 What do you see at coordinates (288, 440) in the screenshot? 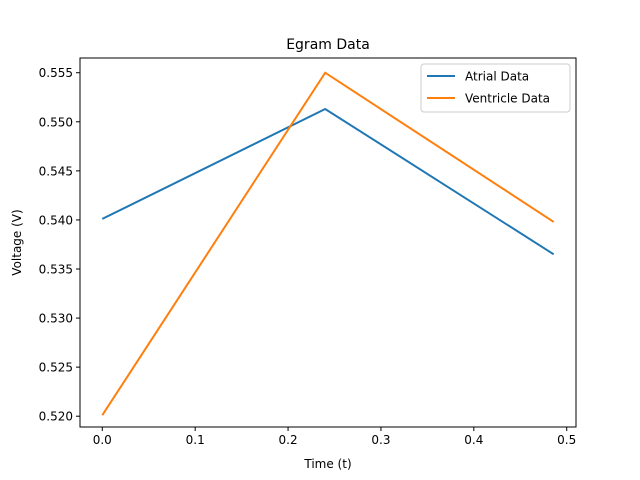
I see `x-tick-label: 0.2` at bounding box center [288, 440].